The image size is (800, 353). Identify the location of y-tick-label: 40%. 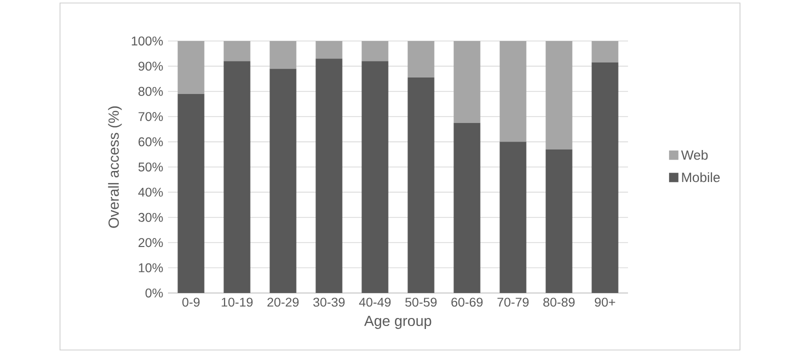
(150, 192).